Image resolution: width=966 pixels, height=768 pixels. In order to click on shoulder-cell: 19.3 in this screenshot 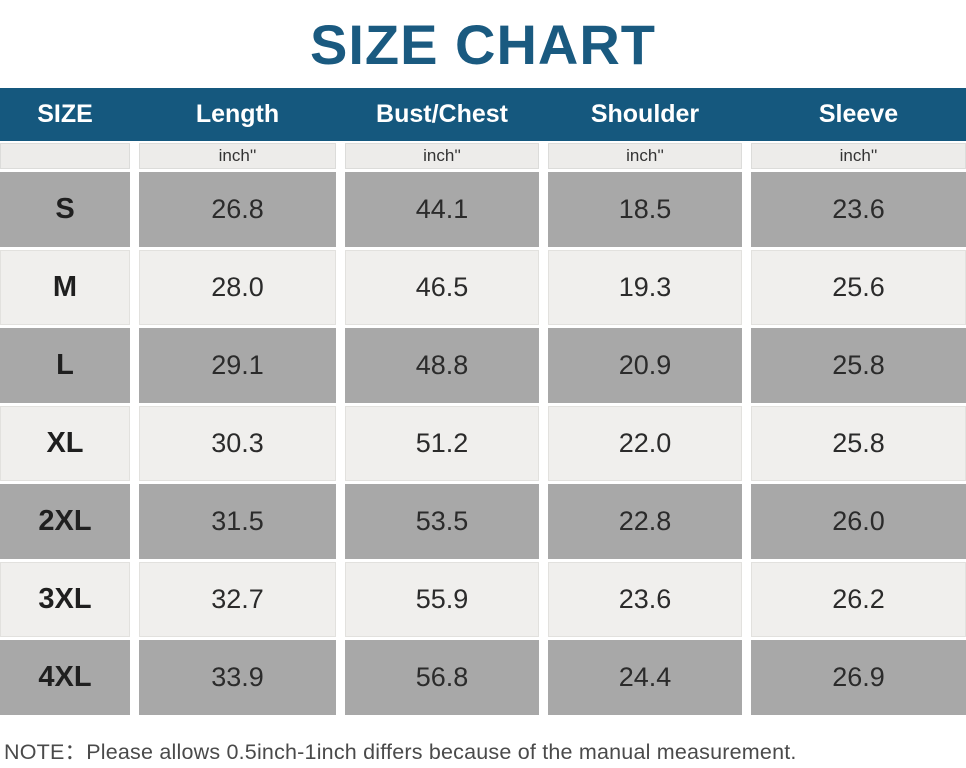, I will do `click(645, 287)`.